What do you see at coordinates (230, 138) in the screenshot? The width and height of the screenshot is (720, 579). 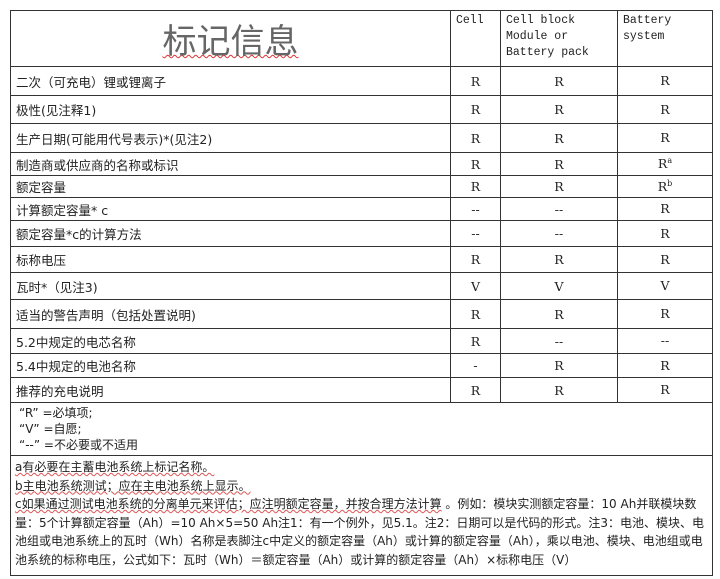 I see `row-label: 生产日期(可能用代号表示)*(见注2)` at bounding box center [230, 138].